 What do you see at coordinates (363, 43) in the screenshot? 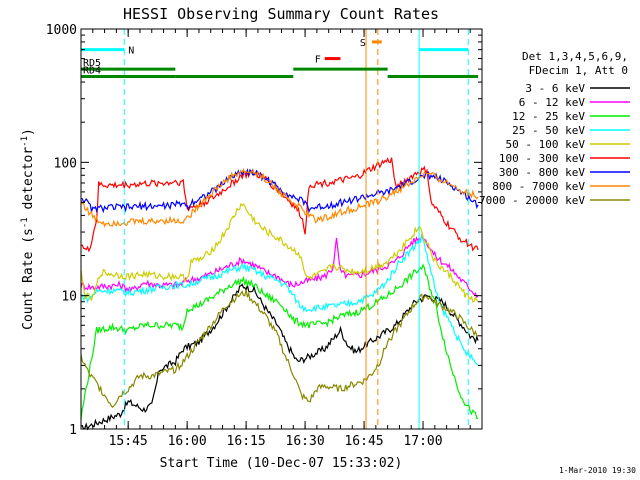
I see `flag-label-8: S` at bounding box center [363, 43].